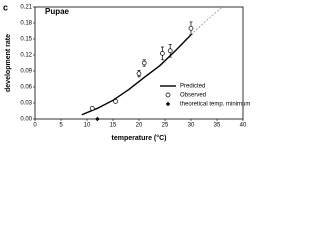  I want to click on panel-label: c, so click(5, 7).